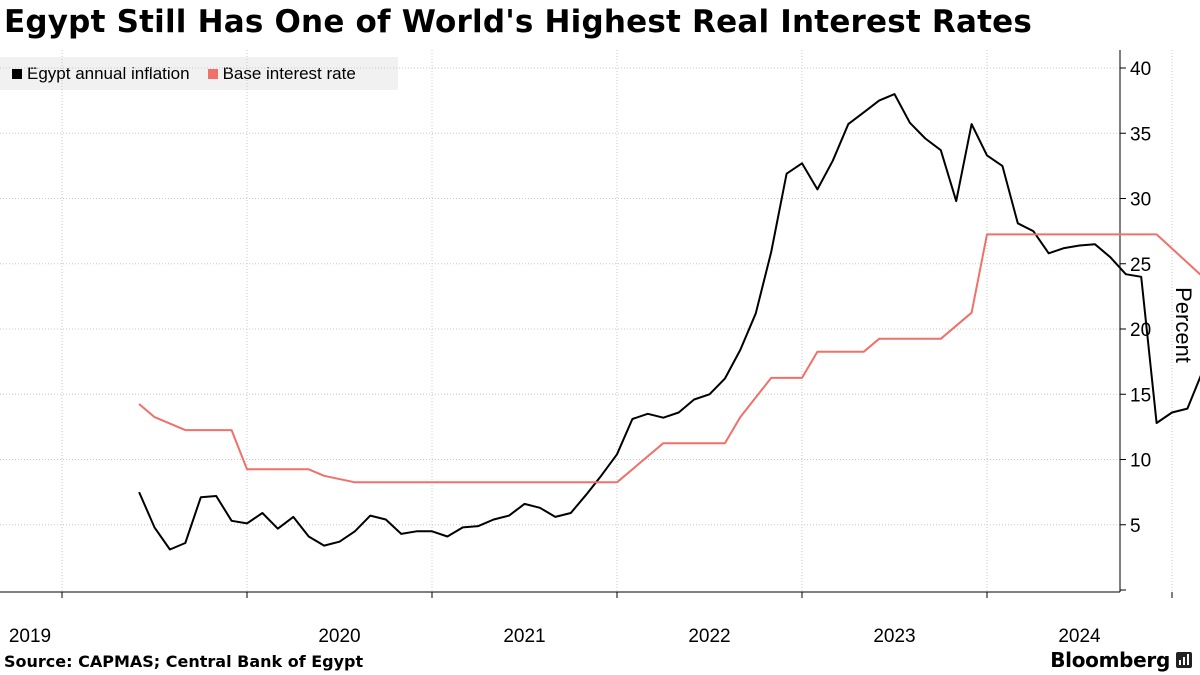 Image resolution: width=1200 pixels, height=675 pixels. Describe the element at coordinates (1140, 200) in the screenshot. I see `y-tick-label: 30` at that location.